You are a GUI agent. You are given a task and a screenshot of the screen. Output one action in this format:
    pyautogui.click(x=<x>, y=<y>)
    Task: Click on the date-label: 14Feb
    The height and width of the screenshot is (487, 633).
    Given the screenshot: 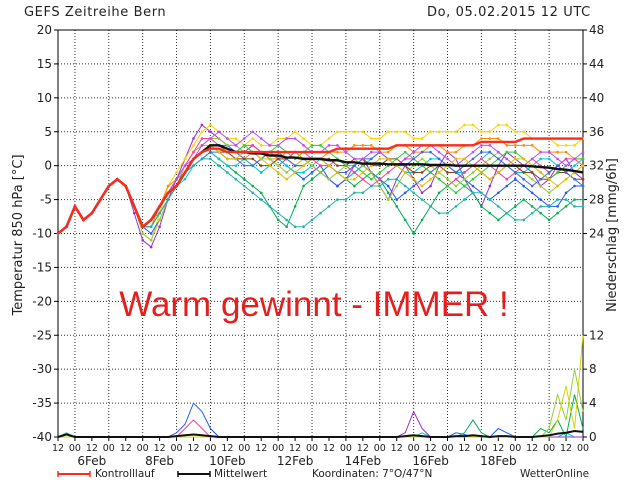 What is the action you would take?
    pyautogui.click(x=363, y=461)
    